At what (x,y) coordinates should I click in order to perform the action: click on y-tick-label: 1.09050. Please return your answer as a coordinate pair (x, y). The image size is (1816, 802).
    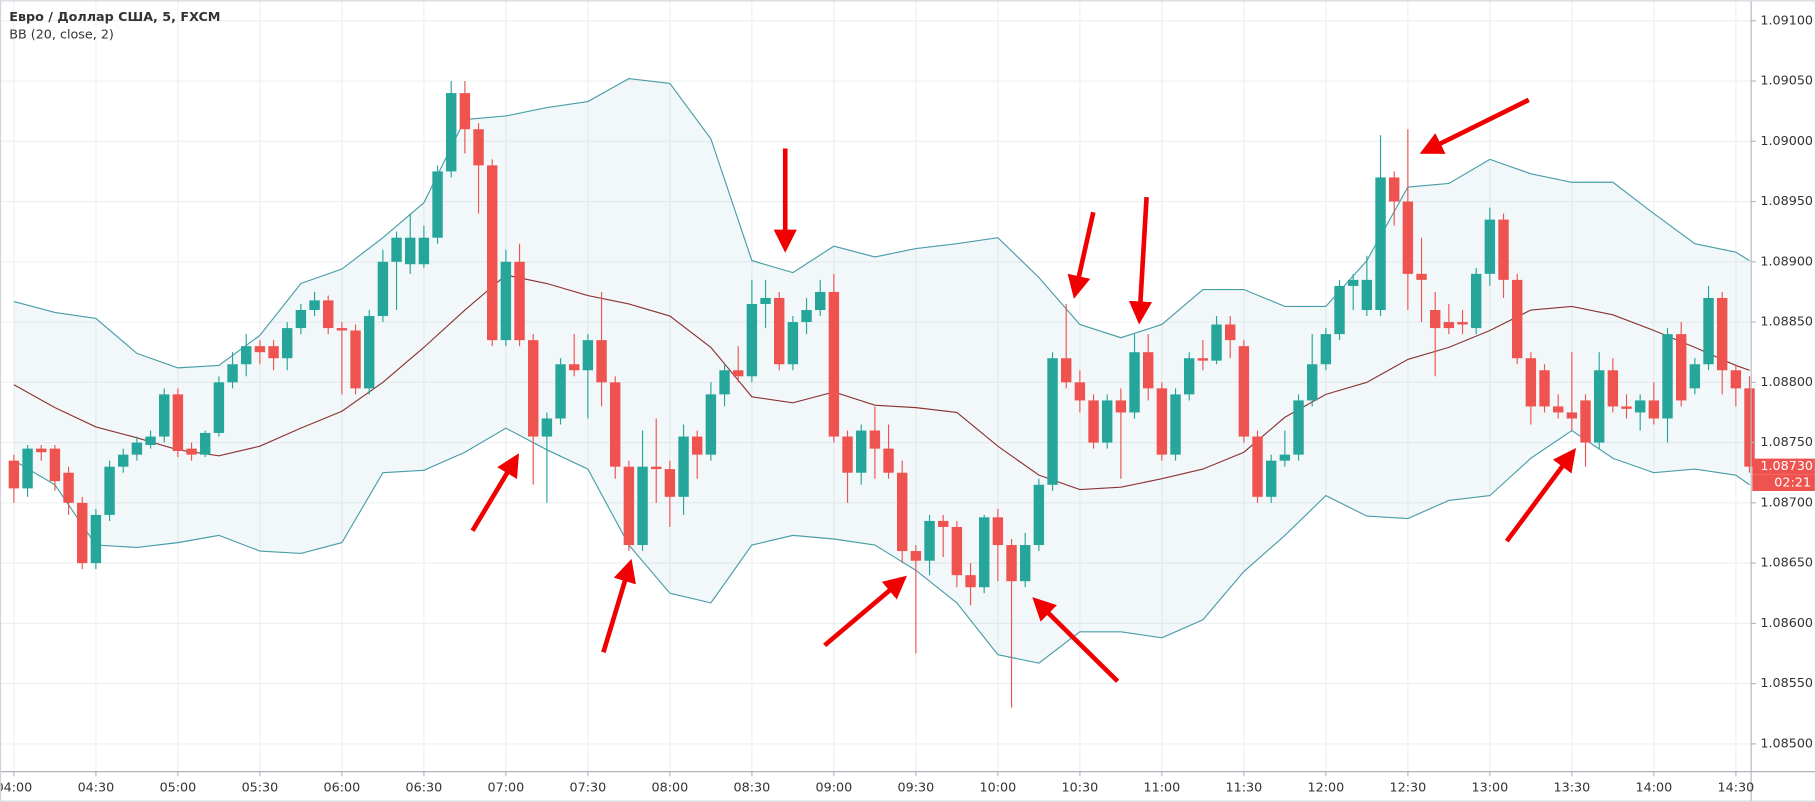
    Looking at the image, I should click on (1786, 81).